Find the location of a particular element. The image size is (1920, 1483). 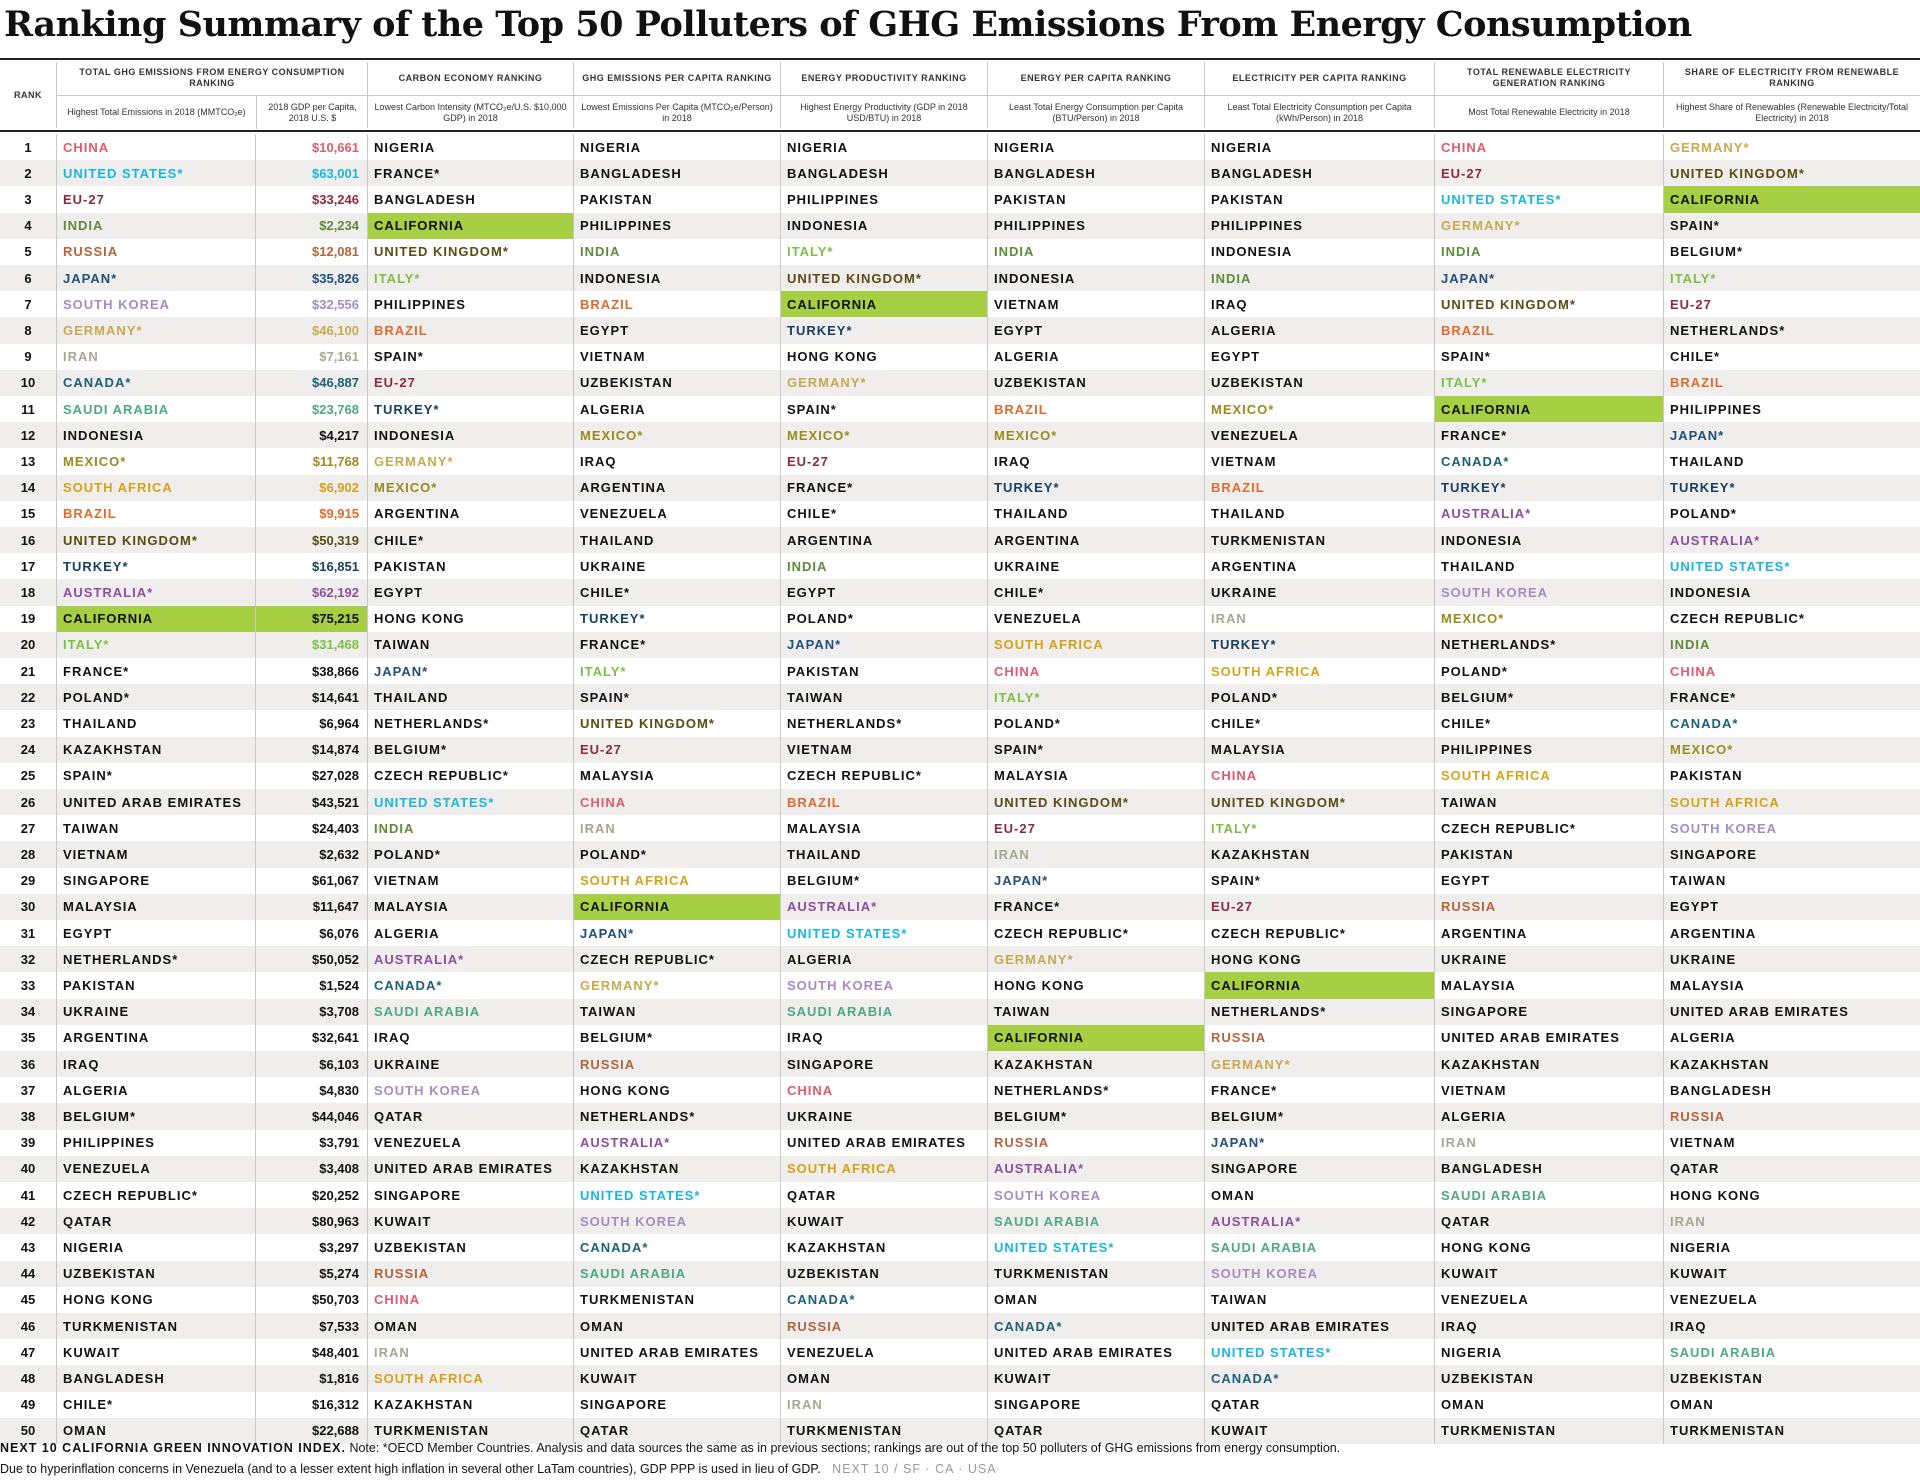

gdp-cell: $20,252 is located at coordinates (311, 1195).